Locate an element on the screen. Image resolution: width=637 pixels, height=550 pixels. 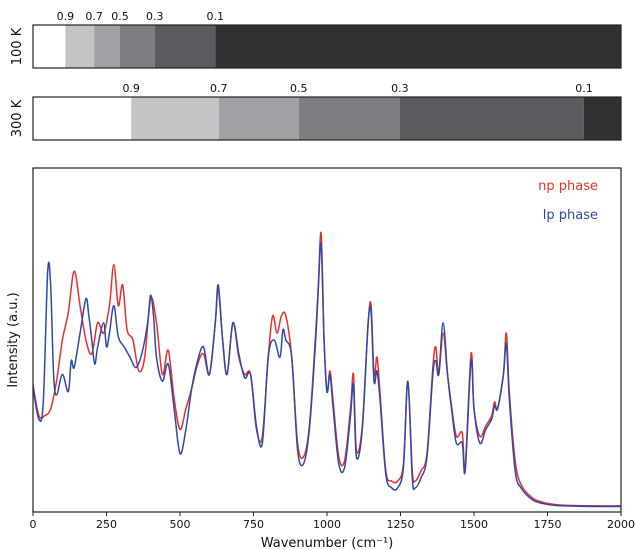
bar-300k-frame is located at coordinates (327, 118).